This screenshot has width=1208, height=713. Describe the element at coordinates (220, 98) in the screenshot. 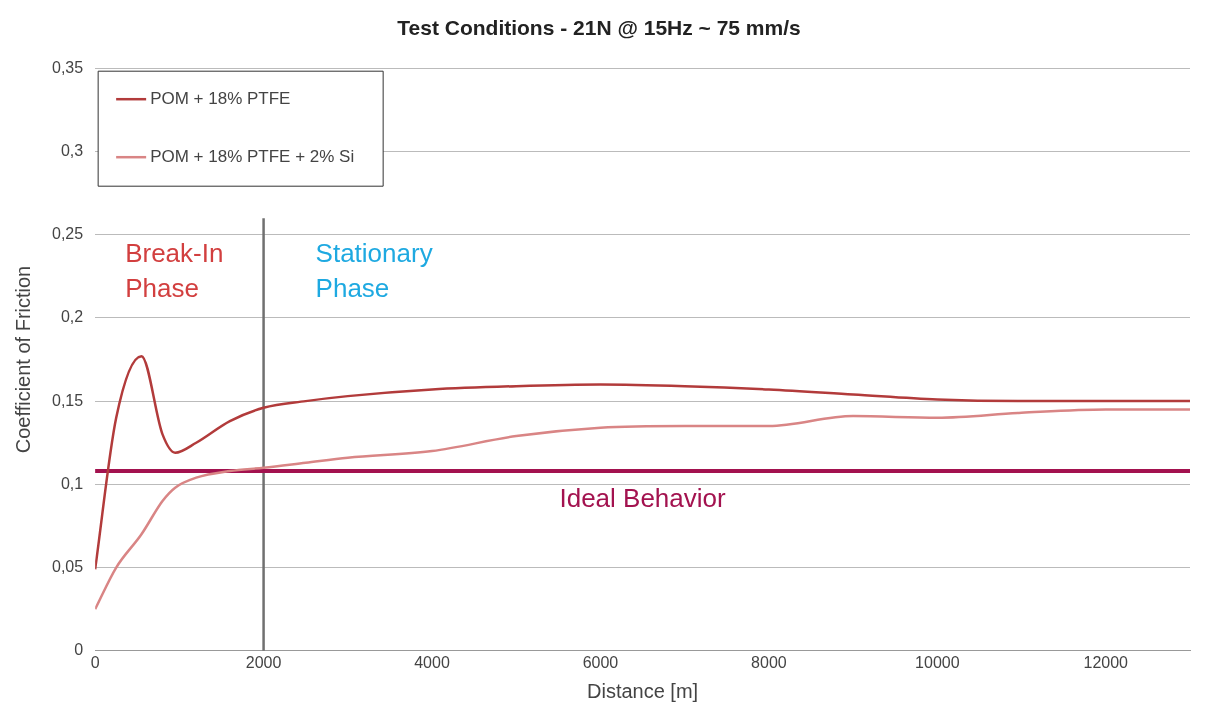

I see `legend-label: POM + 18% PTFE` at that location.